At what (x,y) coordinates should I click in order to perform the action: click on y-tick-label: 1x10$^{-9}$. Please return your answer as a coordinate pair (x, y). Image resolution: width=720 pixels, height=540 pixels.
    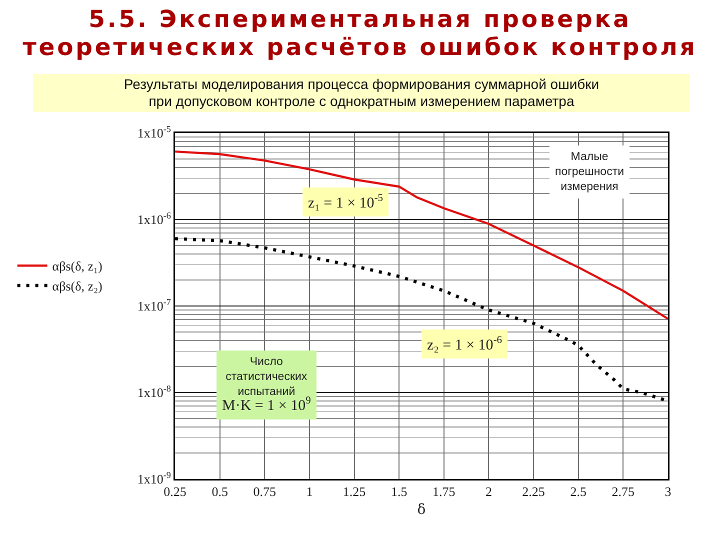
    Looking at the image, I should click on (154, 478).